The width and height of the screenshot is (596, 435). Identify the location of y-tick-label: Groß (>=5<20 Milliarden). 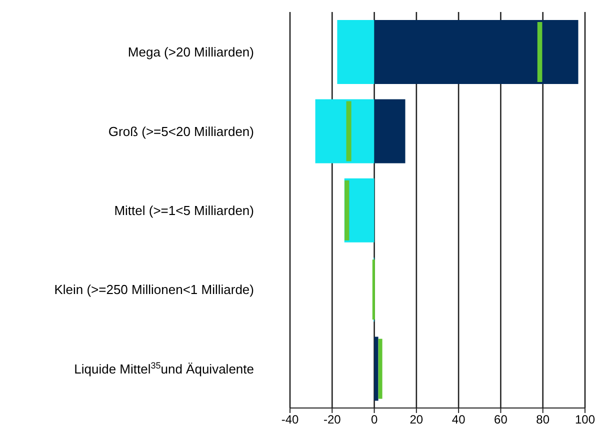
(181, 131).